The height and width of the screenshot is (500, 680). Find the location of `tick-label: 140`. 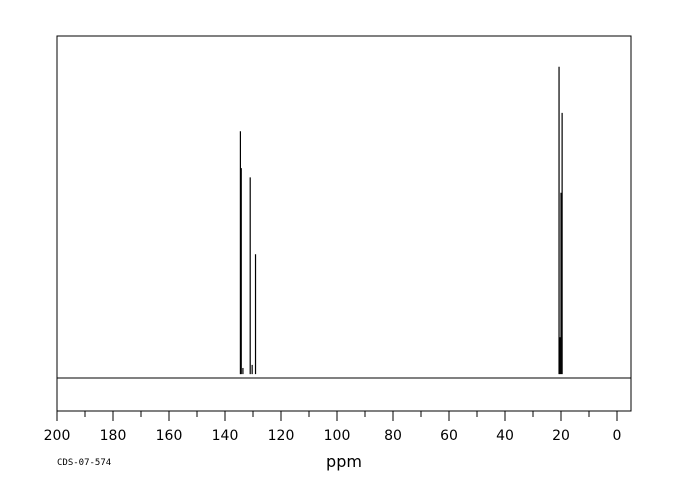

tick-label: 140 is located at coordinates (225, 436).